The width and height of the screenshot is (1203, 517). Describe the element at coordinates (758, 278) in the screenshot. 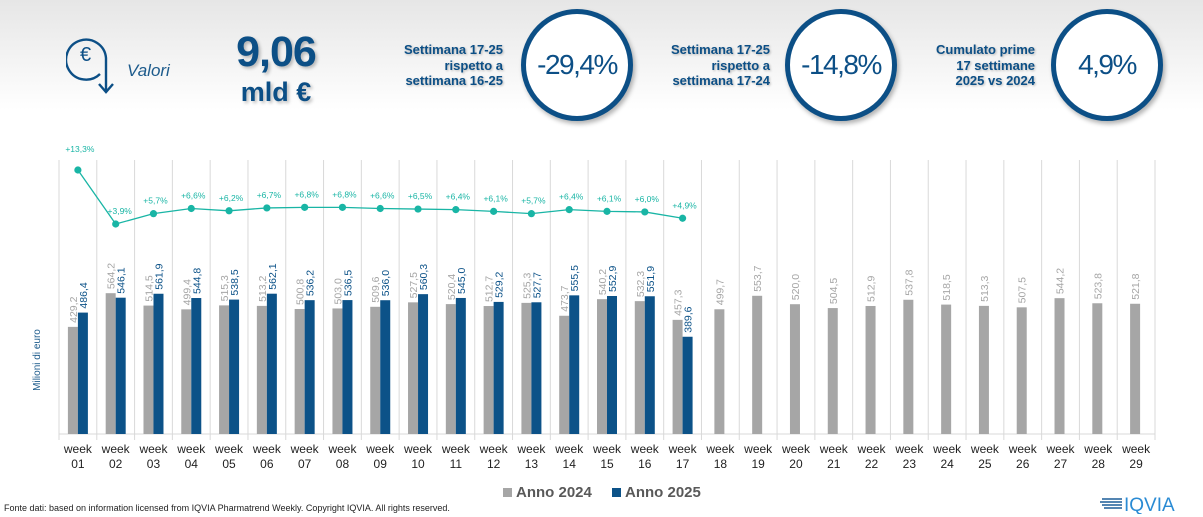

I see `data-label-2024: 553,7` at that location.